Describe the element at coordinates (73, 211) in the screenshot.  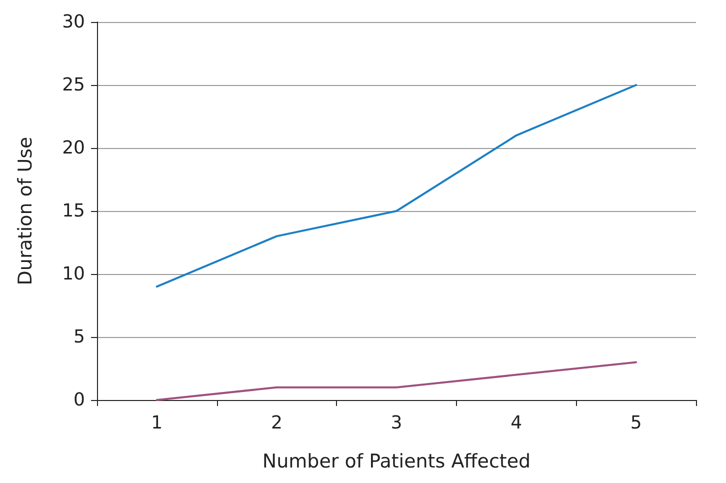
I see `y-tick-label: 15` at that location.